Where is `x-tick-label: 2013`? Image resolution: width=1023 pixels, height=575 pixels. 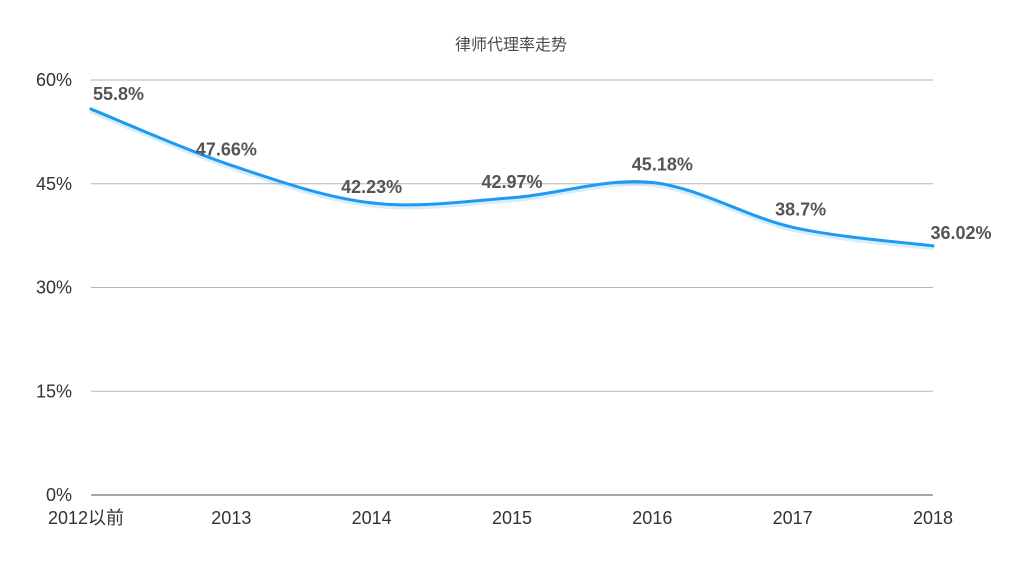
x-tick-label: 2013 is located at coordinates (231, 518).